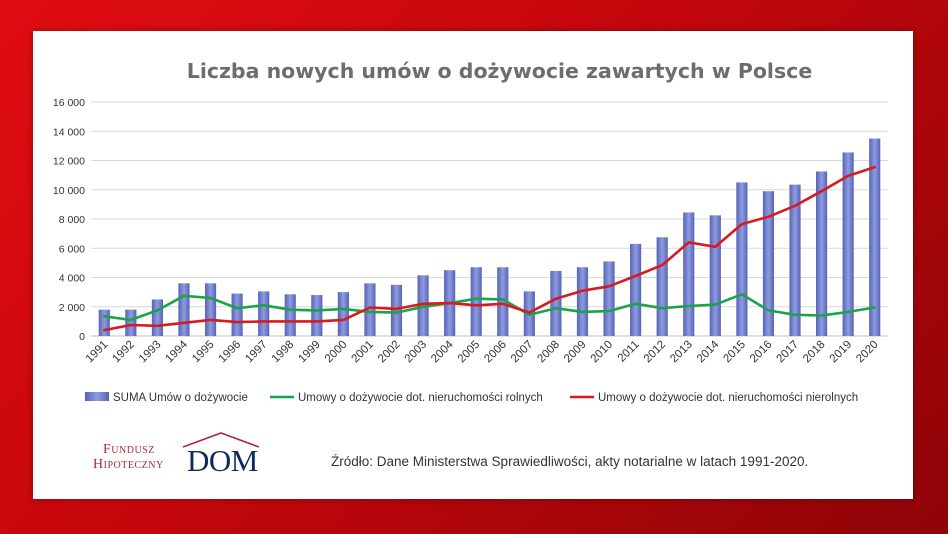  Describe the element at coordinates (734, 352) in the screenshot. I see `x-tick-label: 2015` at that location.